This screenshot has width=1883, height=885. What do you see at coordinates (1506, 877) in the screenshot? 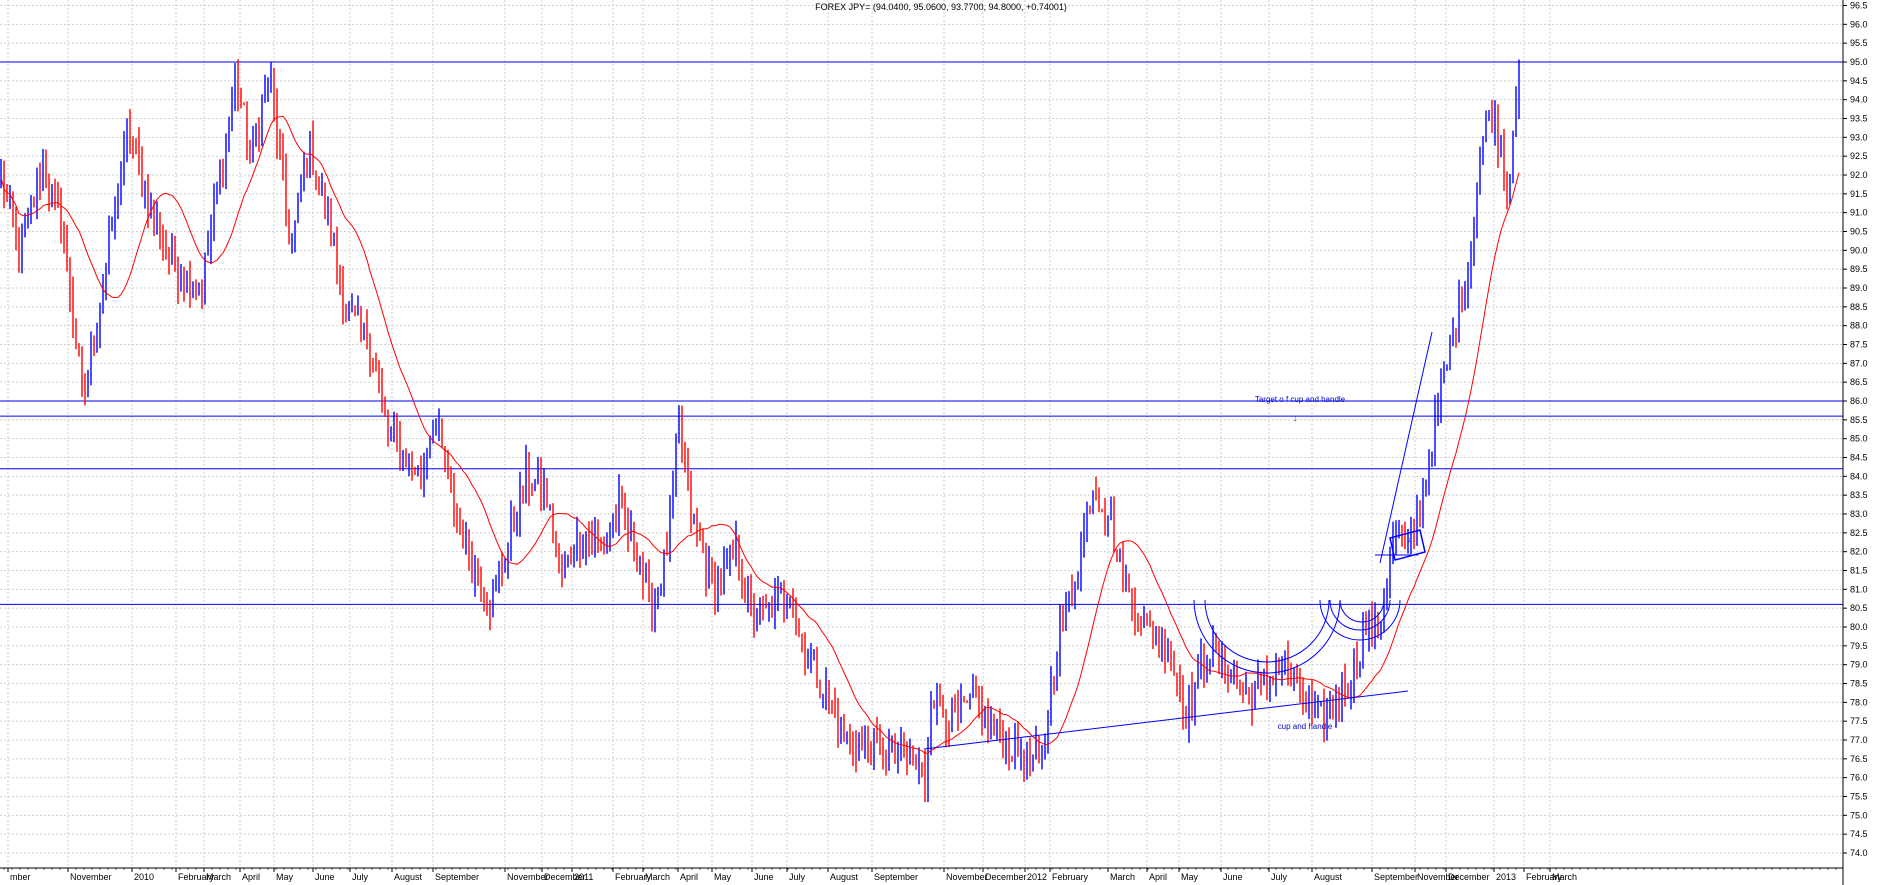
I see `x-tick-label: 2013` at bounding box center [1506, 877].